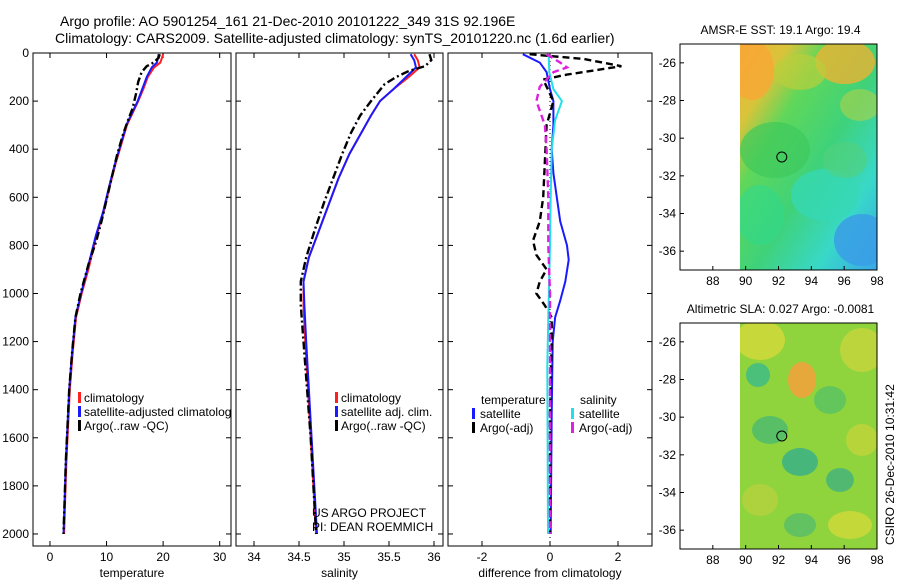  What do you see at coordinates (163, 557) in the screenshot?
I see `x-tick-label: 20` at bounding box center [163, 557].